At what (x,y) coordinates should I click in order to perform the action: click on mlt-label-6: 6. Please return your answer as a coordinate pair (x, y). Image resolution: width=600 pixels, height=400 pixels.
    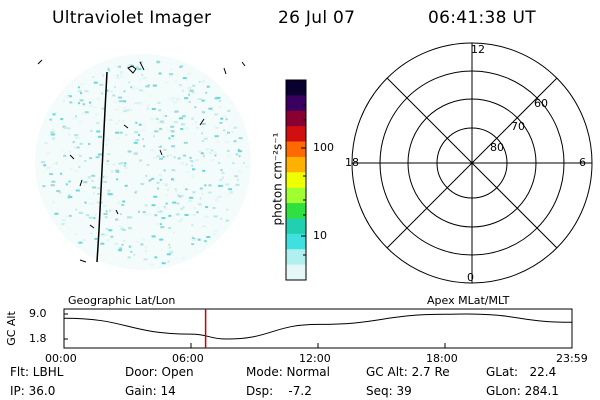
    Looking at the image, I should click on (582, 162).